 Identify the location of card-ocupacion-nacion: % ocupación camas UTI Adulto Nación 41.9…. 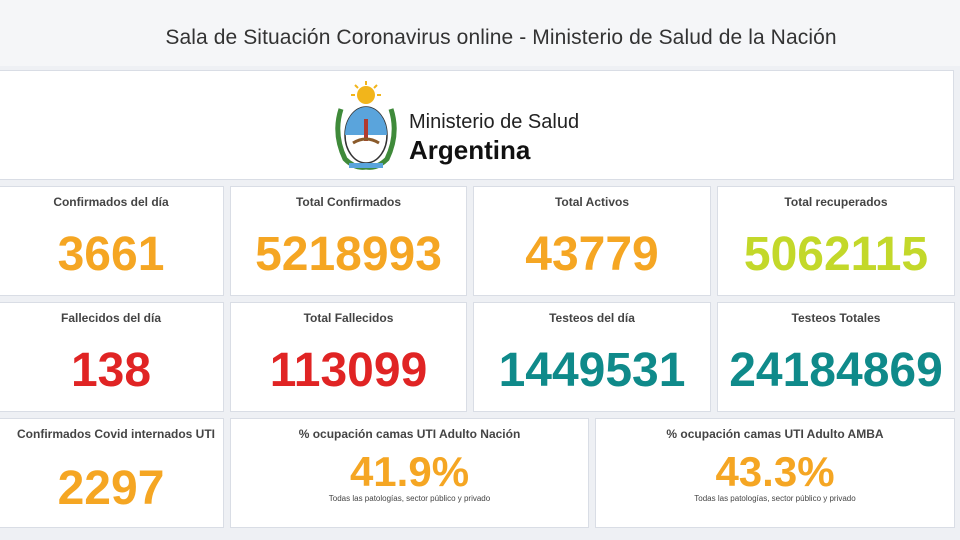
(409, 473).